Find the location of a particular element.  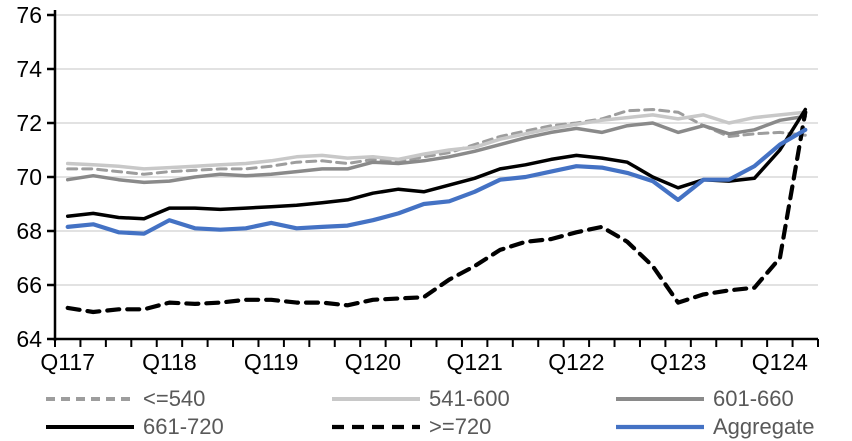

legend-row-1: <=540 541-600 601-660 is located at coordinates (426, 398).